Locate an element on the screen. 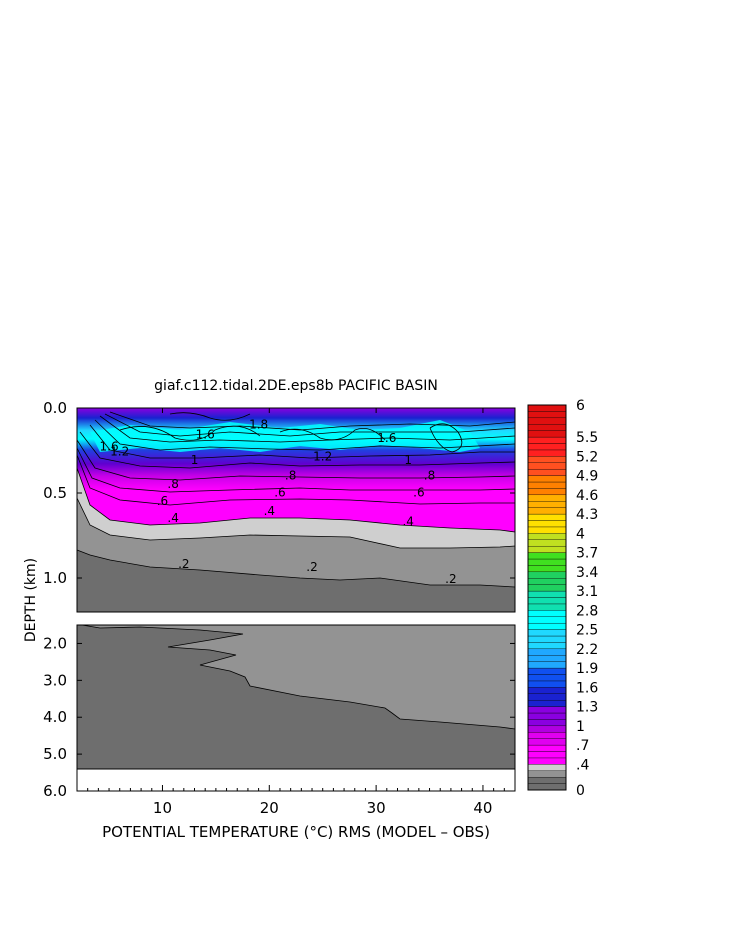 This screenshot has width=733, height=949. colorbar-label-0: 6 is located at coordinates (580, 406).